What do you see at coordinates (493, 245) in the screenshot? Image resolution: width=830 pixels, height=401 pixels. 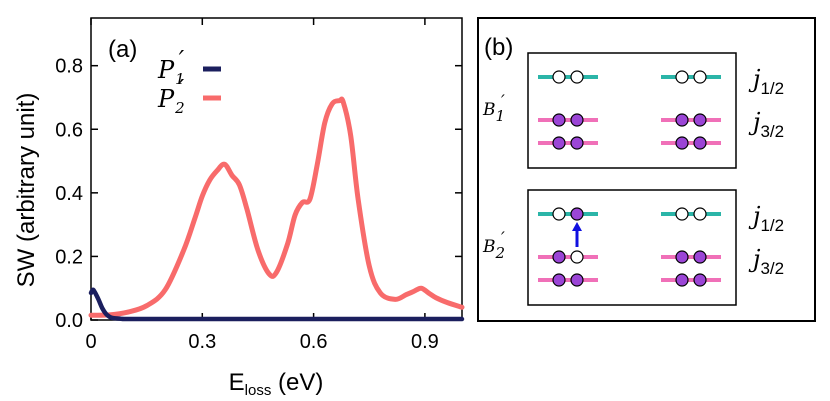 I see `config-label: B2′` at bounding box center [493, 245].